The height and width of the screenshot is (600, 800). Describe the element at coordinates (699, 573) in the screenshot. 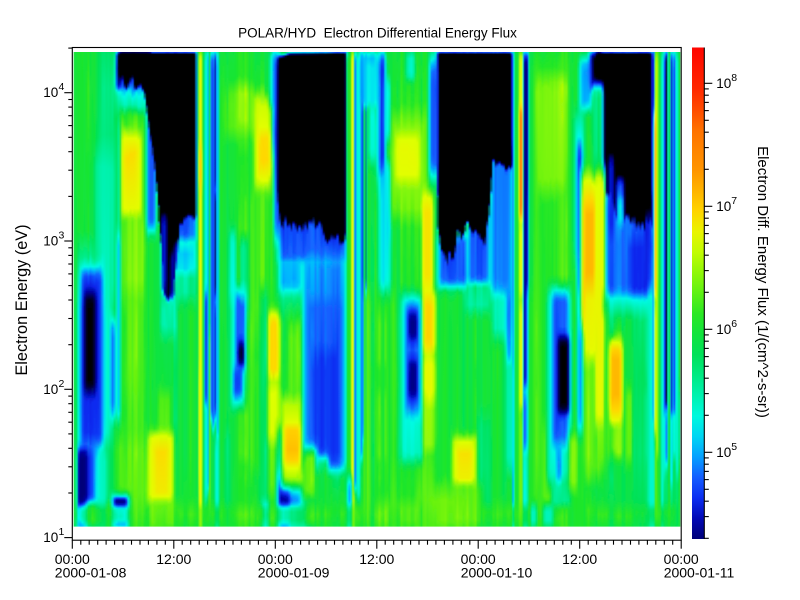

I see `svg-text: 2000-01-11` at that location.